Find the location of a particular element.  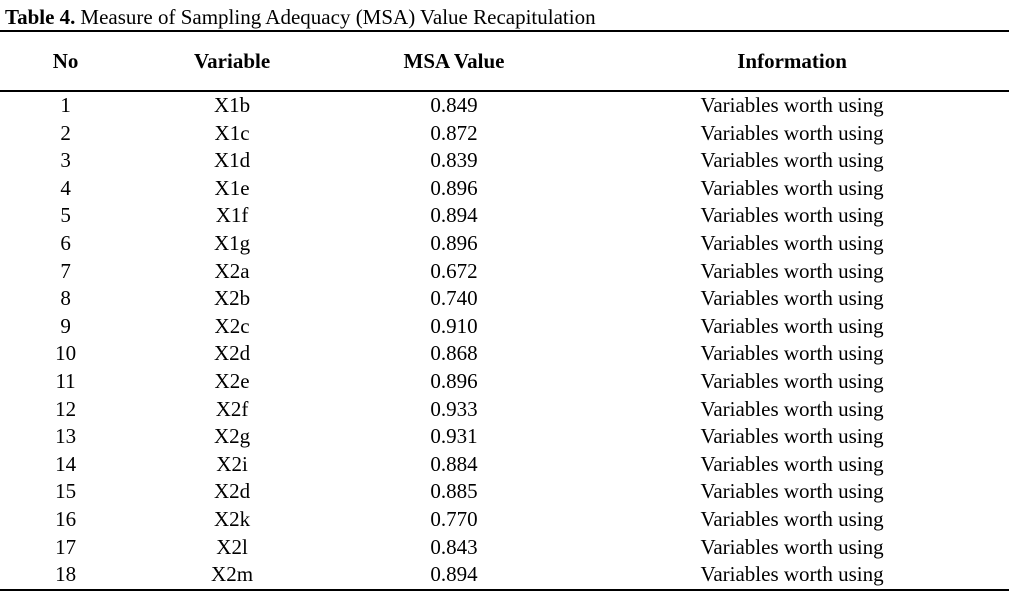

cell-variable: X2i is located at coordinates (232, 463).